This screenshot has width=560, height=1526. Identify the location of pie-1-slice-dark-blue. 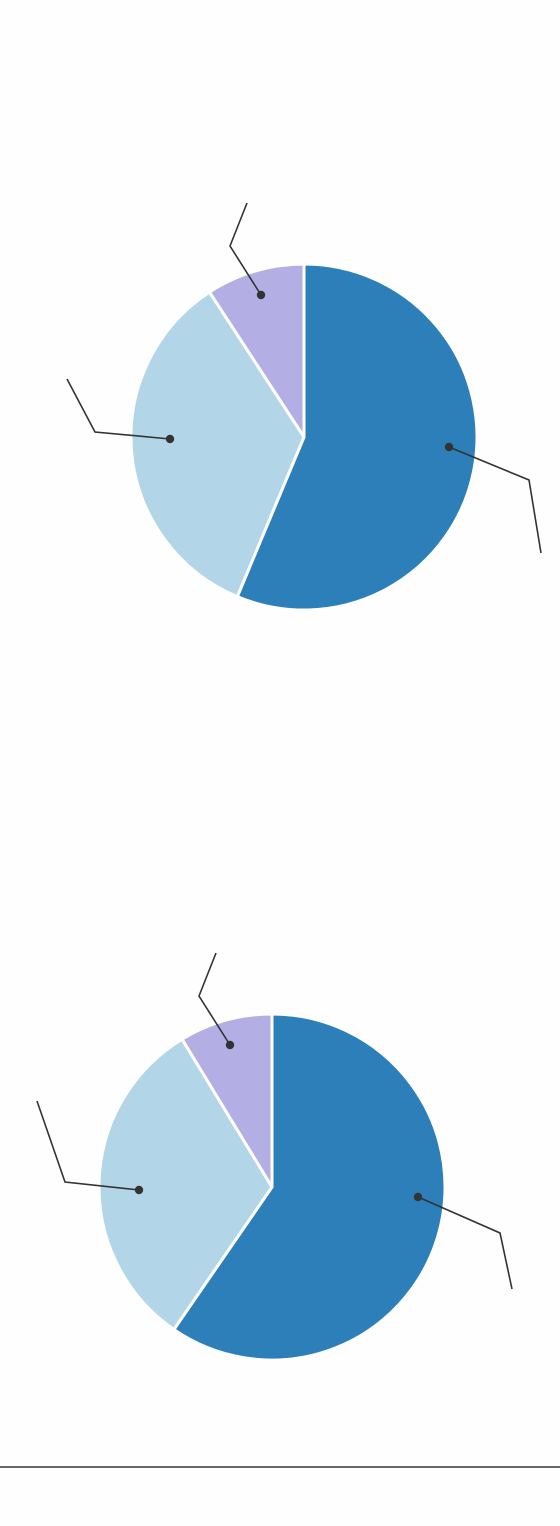
(357, 437).